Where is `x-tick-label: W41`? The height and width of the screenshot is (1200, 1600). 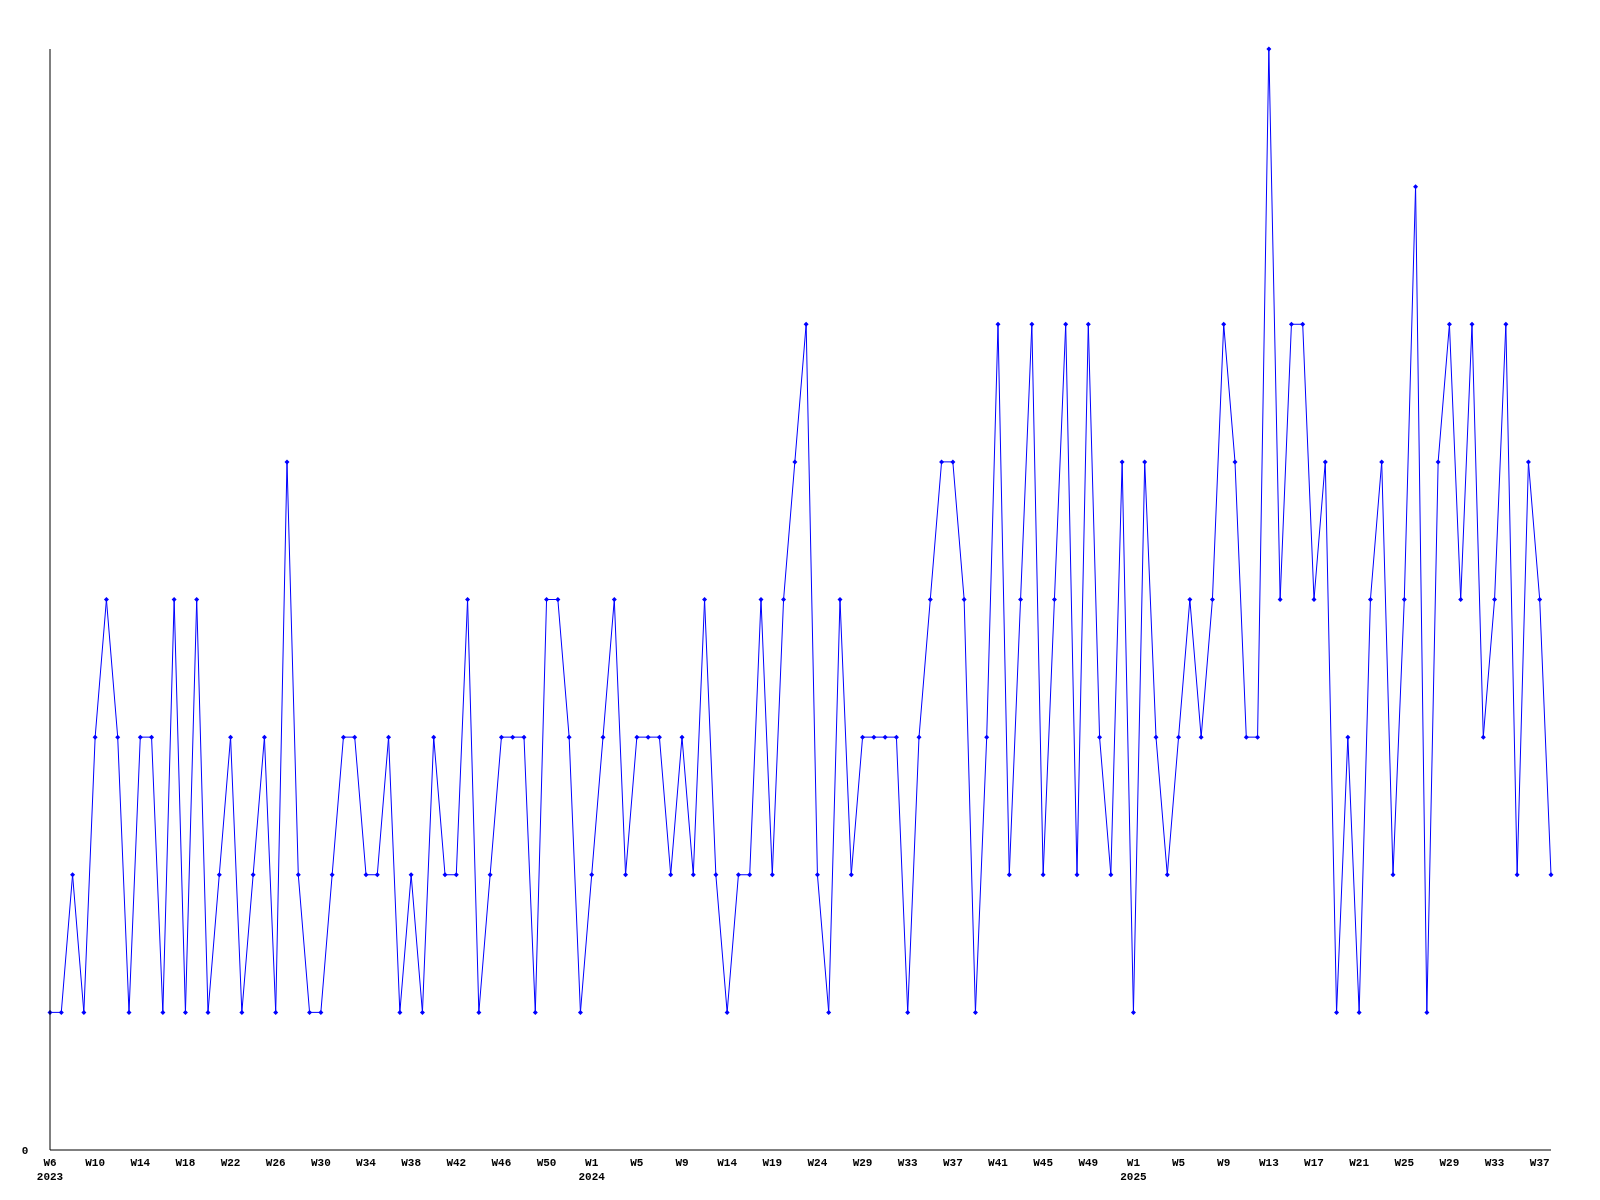 x-tick-label: W41 is located at coordinates (998, 1163).